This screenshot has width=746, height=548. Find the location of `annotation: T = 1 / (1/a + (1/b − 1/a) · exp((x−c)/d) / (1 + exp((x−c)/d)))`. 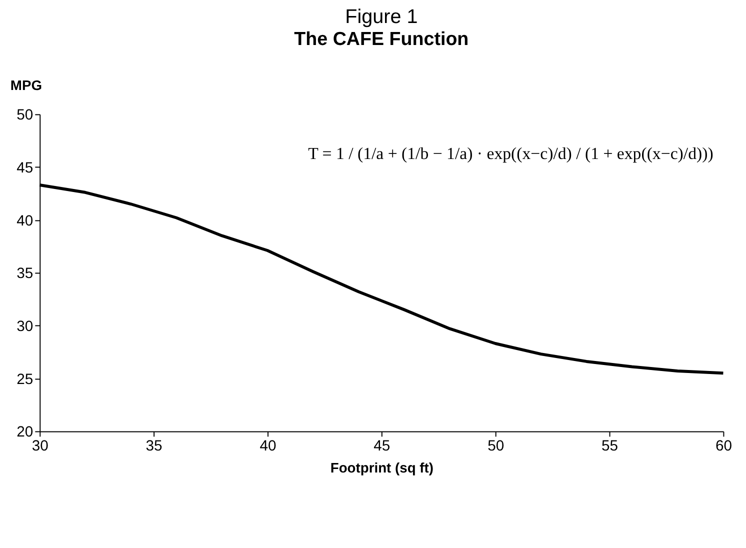

annotation: T = 1 / (1/a + (1/b − 1/a) · exp((x−c)/d) / (1 + exp((x−c)/d))) is located at coordinates (511, 153).